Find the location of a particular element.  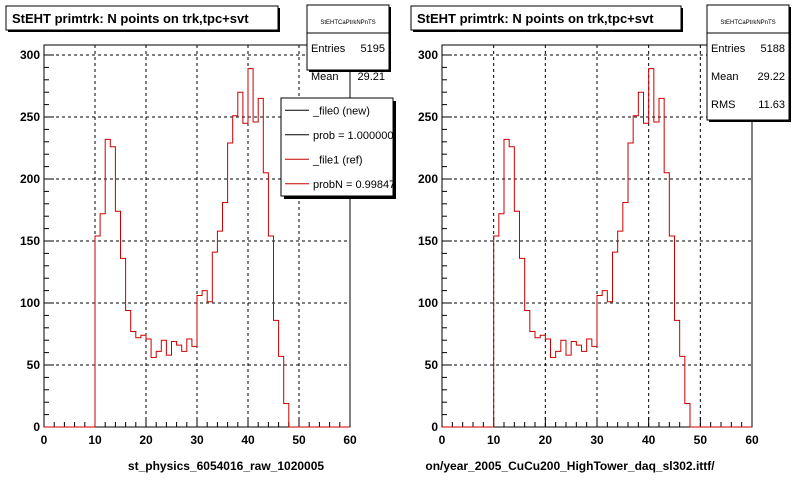

stats-label: RMS is located at coordinates (723, 105).